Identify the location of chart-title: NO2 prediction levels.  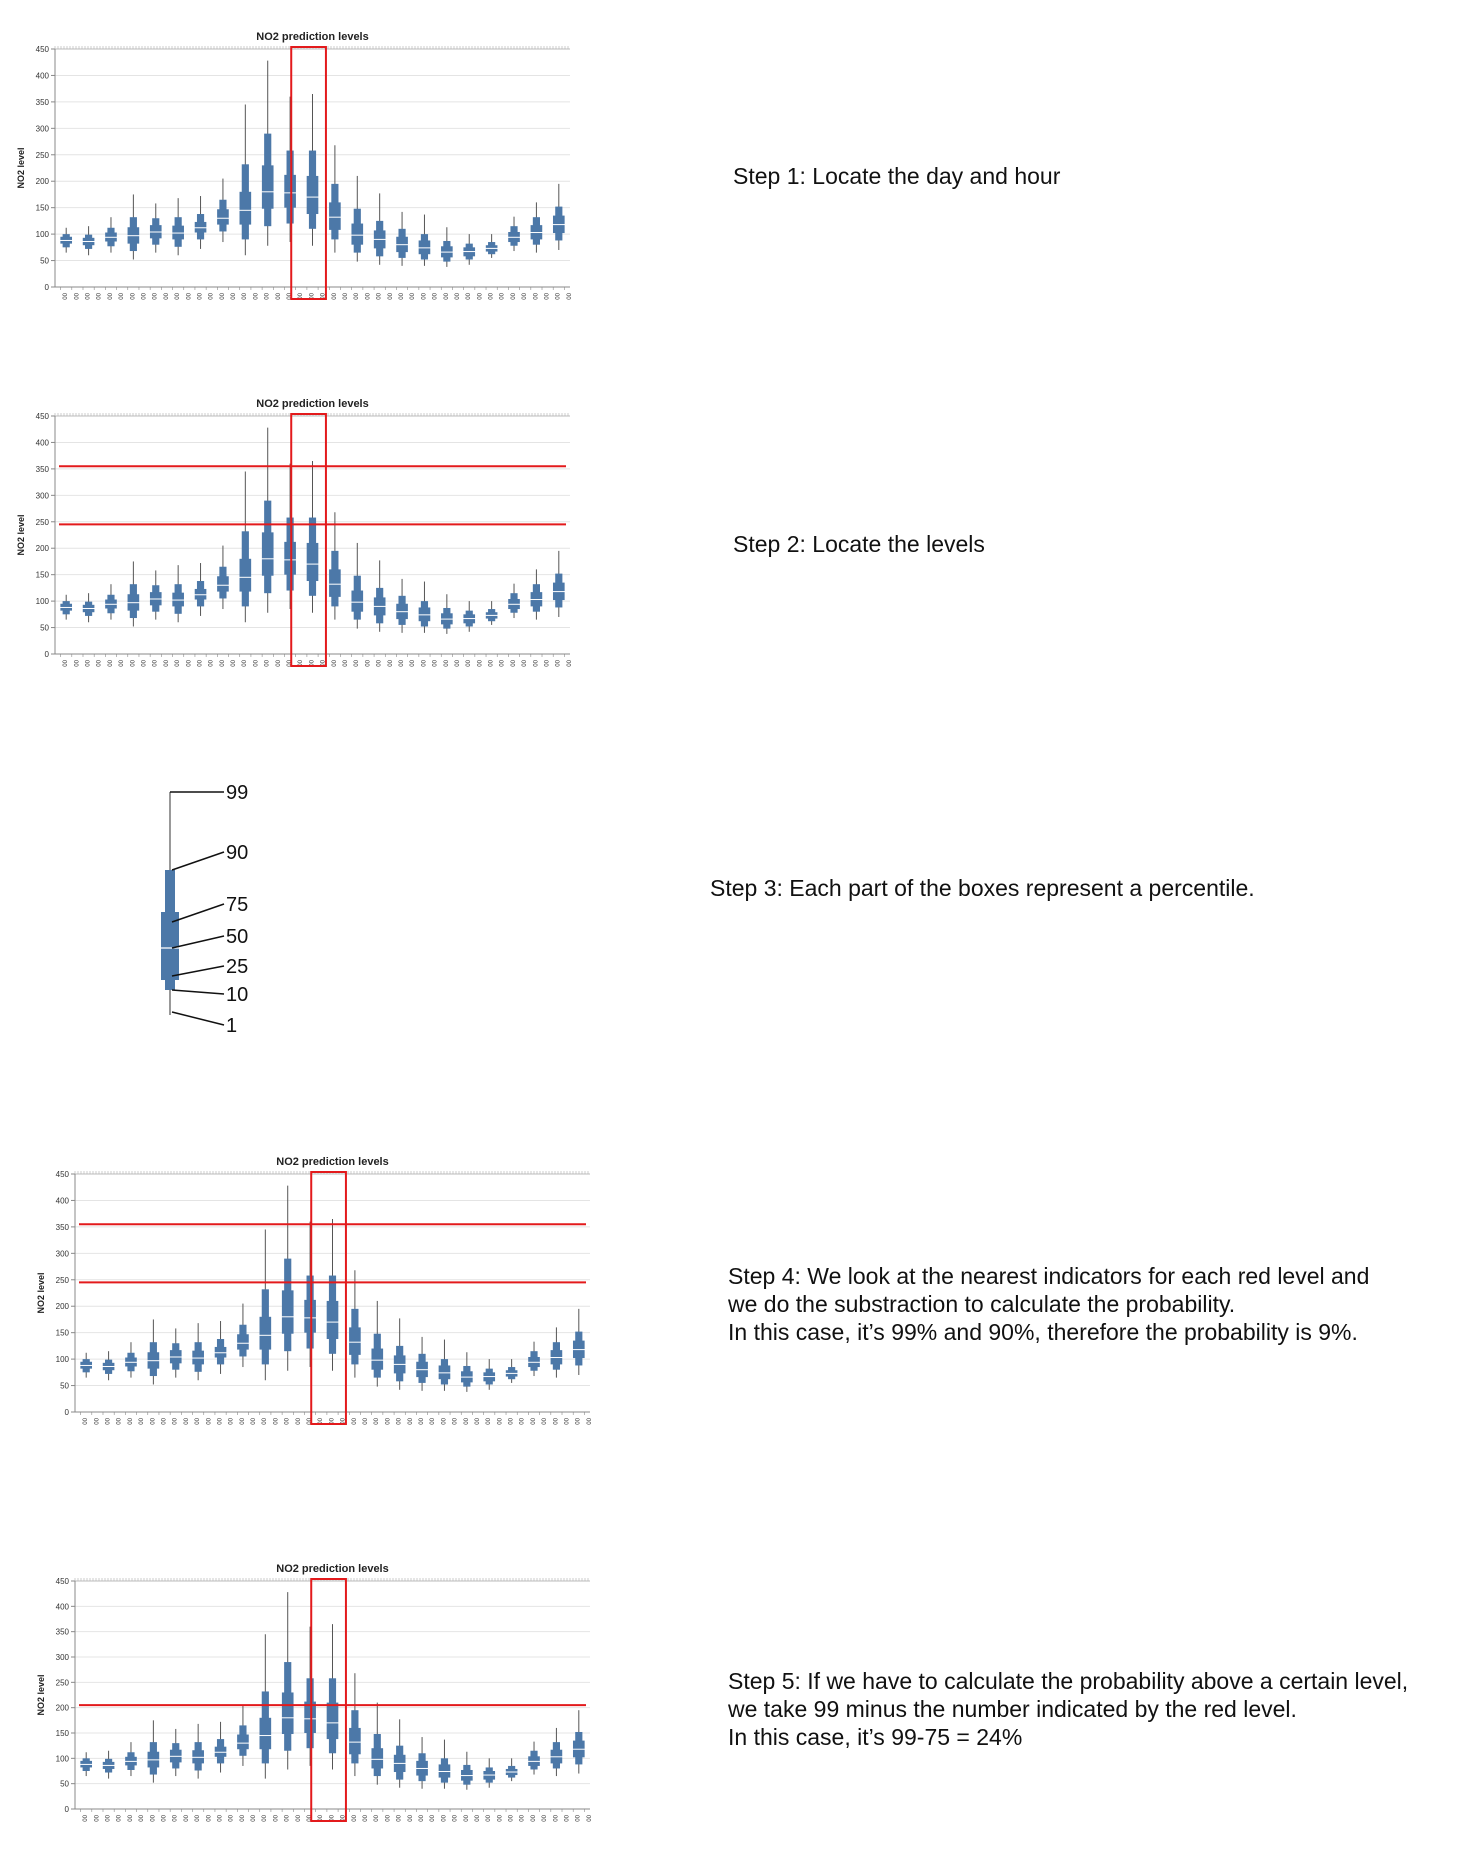
(332, 1162).